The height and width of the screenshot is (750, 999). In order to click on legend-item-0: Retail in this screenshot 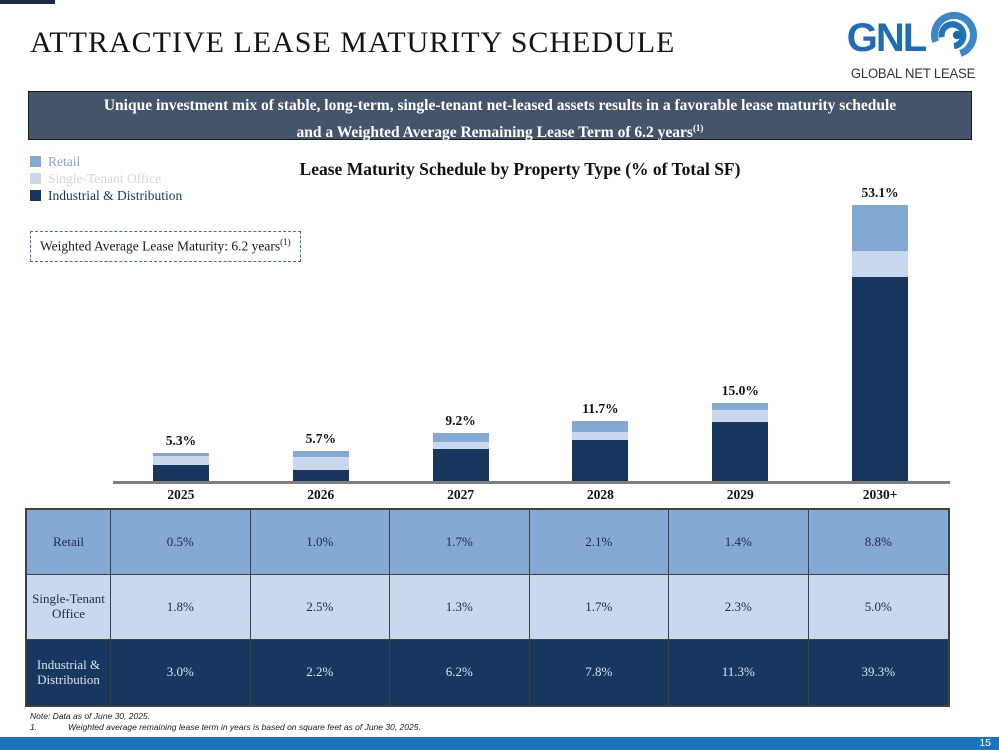, I will do `click(106, 161)`.